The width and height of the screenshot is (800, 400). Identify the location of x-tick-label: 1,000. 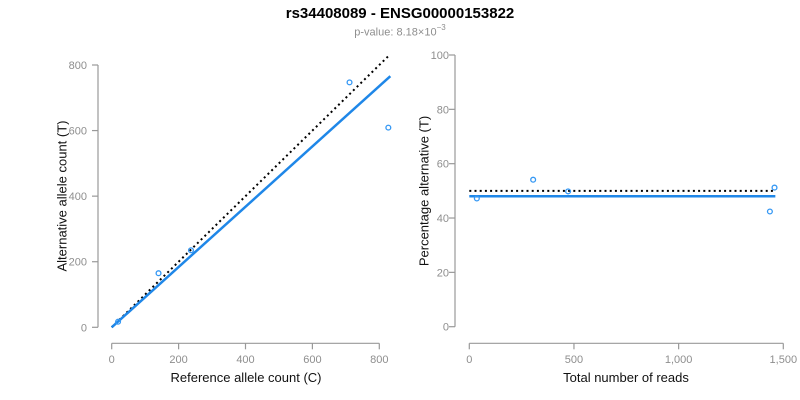
(679, 360).